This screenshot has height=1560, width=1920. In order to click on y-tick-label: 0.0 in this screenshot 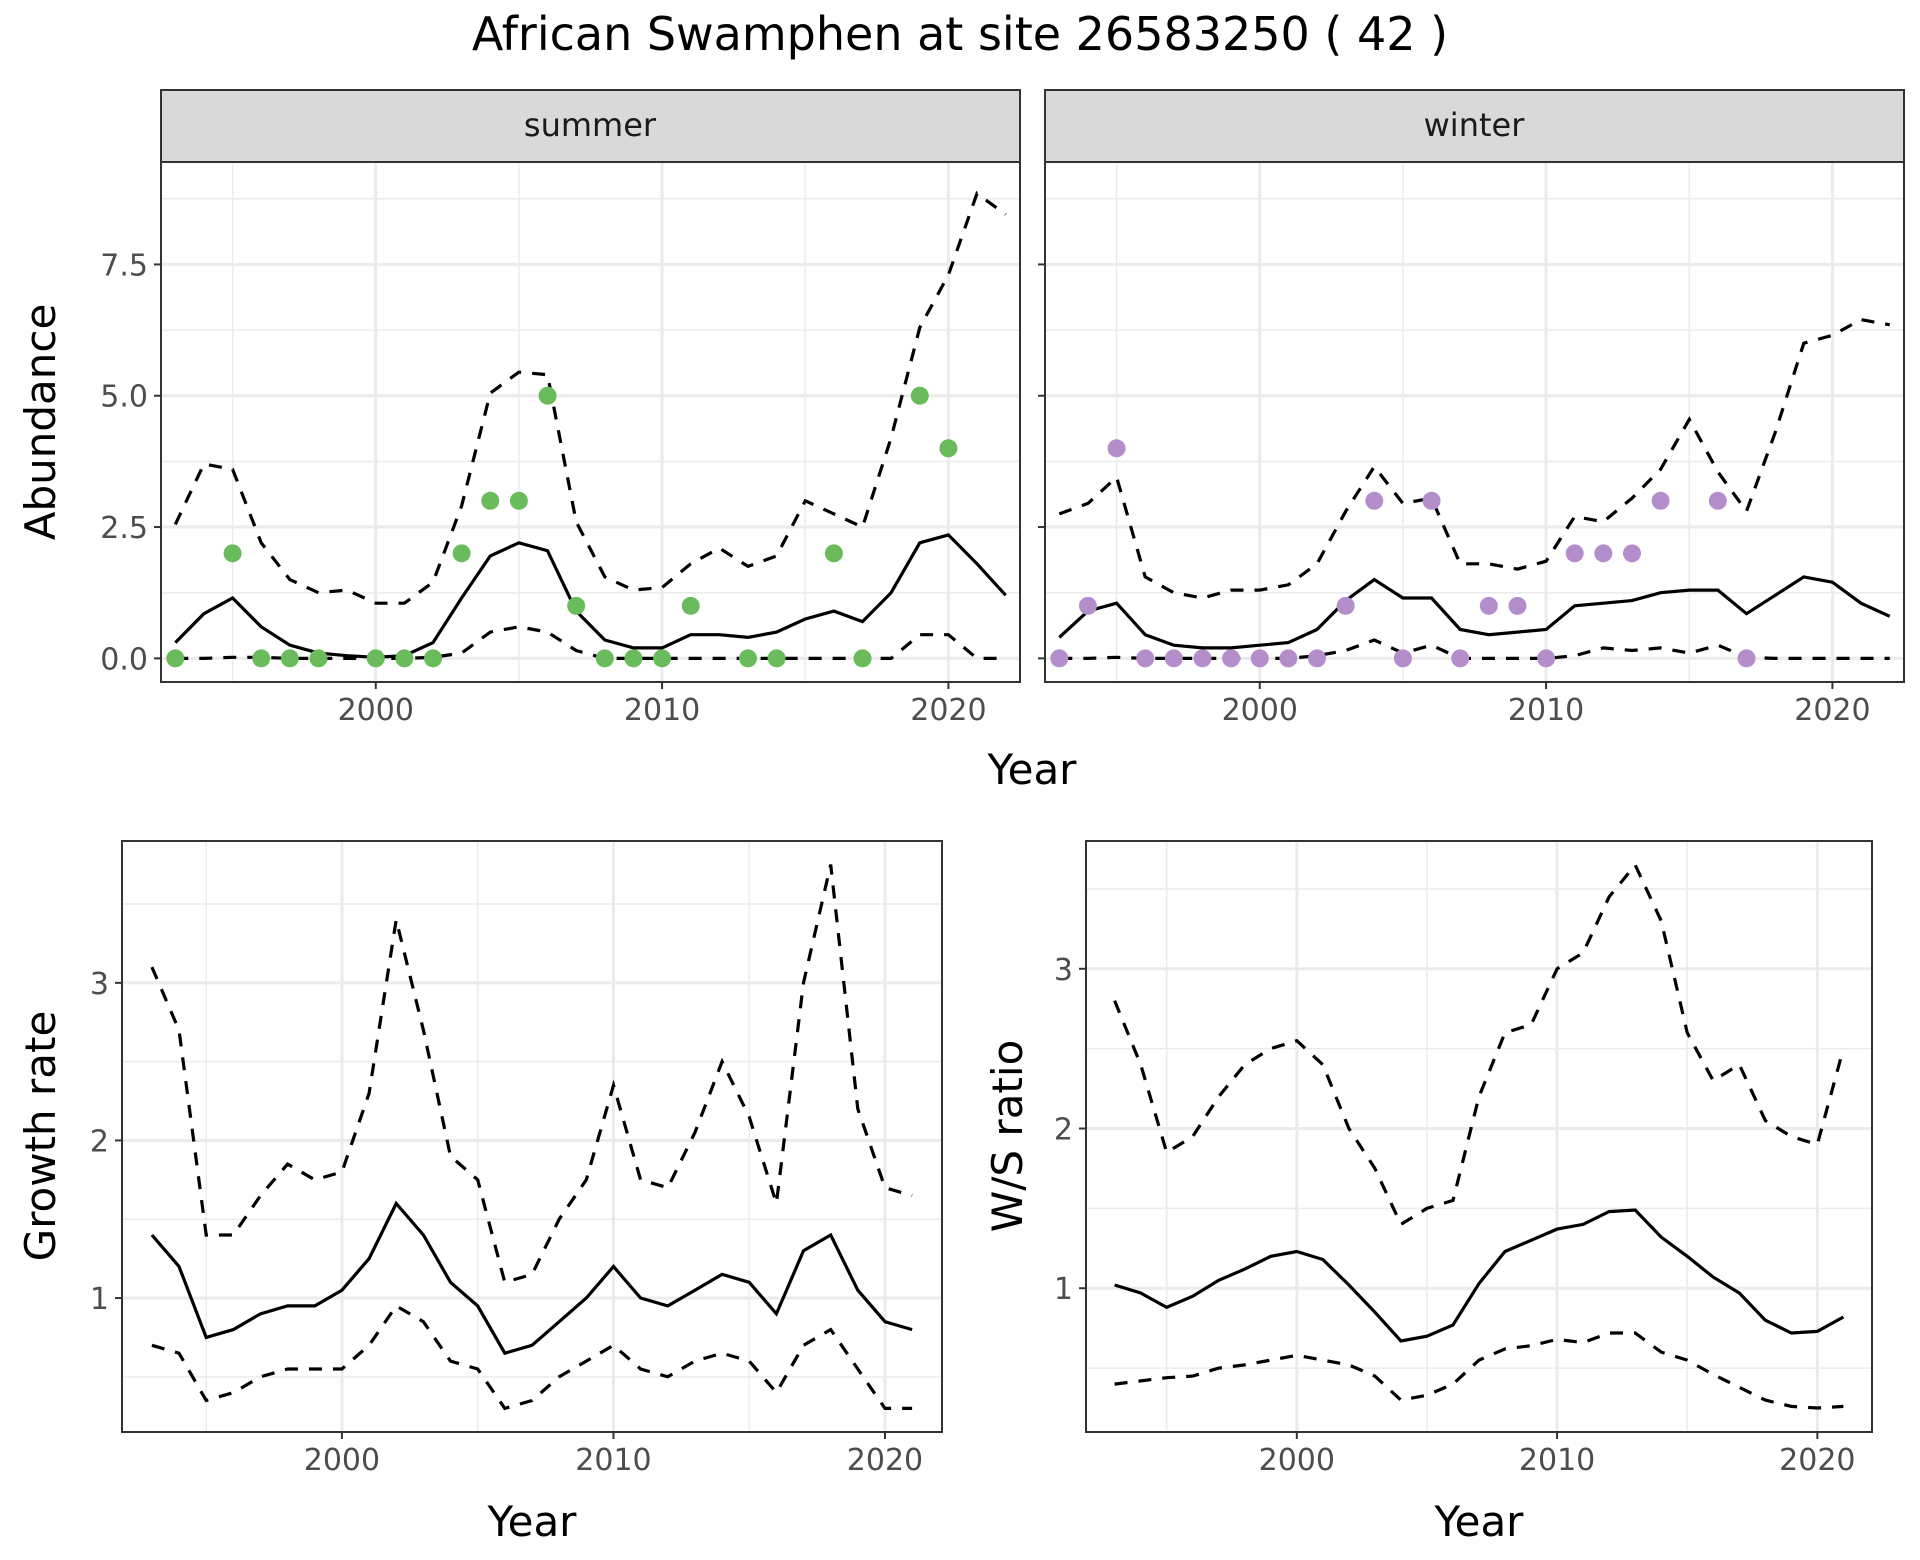, I will do `click(124, 659)`.